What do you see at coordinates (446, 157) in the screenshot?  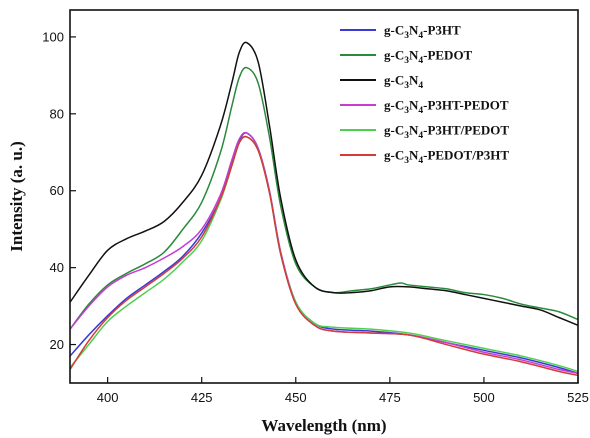 I see `legend-label-6: g-C3N4-PEDOT/P3HT` at bounding box center [446, 157].